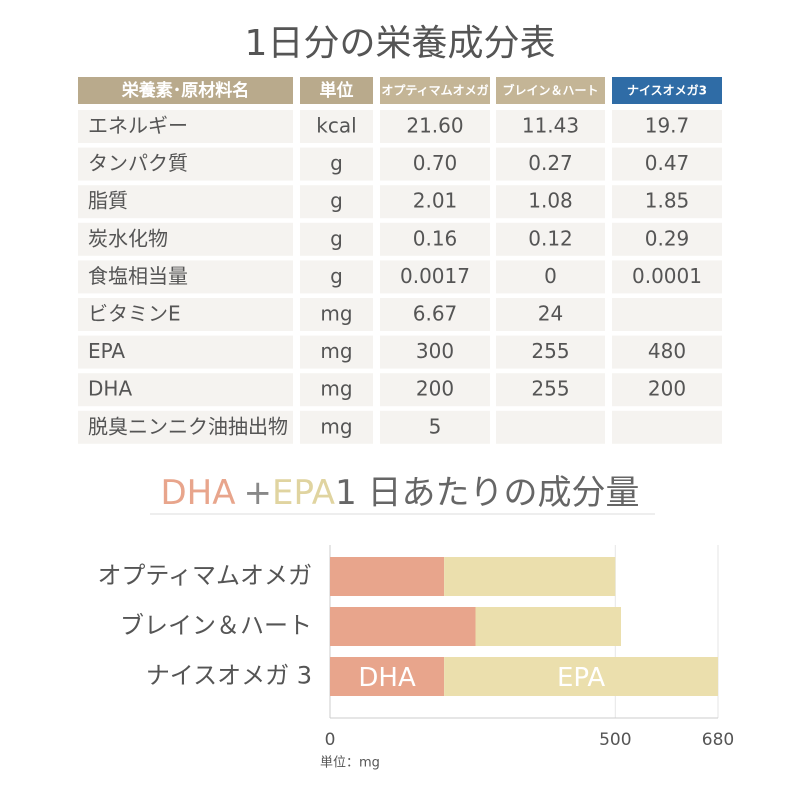 The height and width of the screenshot is (800, 800). What do you see at coordinates (110, 389) in the screenshot?
I see `cell-text: DHA` at bounding box center [110, 389].